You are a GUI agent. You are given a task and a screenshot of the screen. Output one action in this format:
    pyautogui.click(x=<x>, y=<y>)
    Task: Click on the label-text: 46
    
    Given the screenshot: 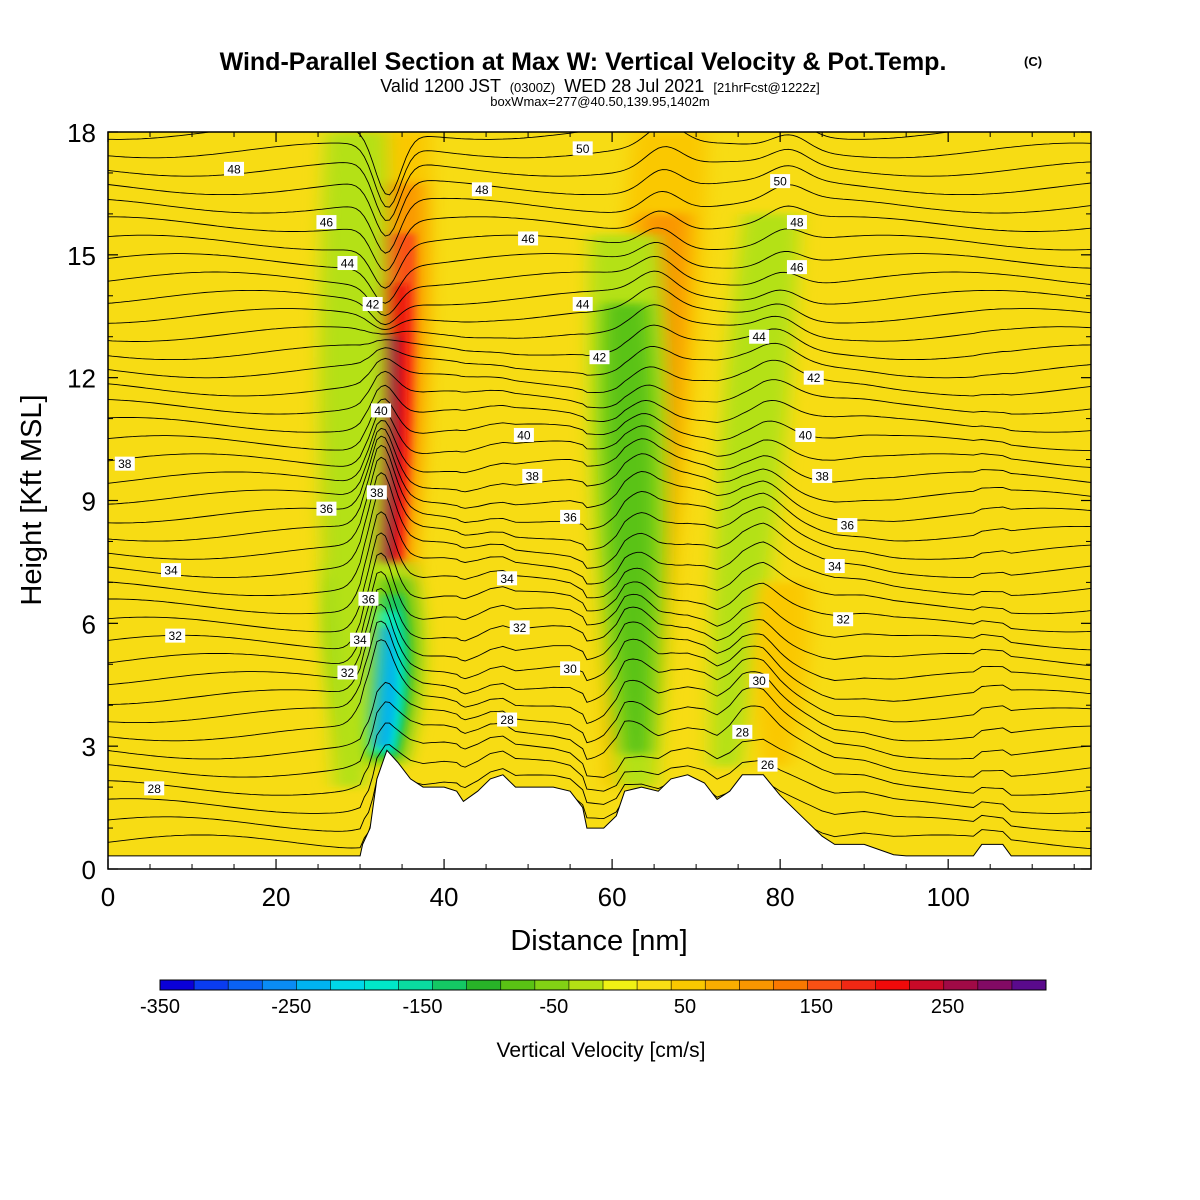 What is the action you would take?
    pyautogui.click(x=528, y=239)
    